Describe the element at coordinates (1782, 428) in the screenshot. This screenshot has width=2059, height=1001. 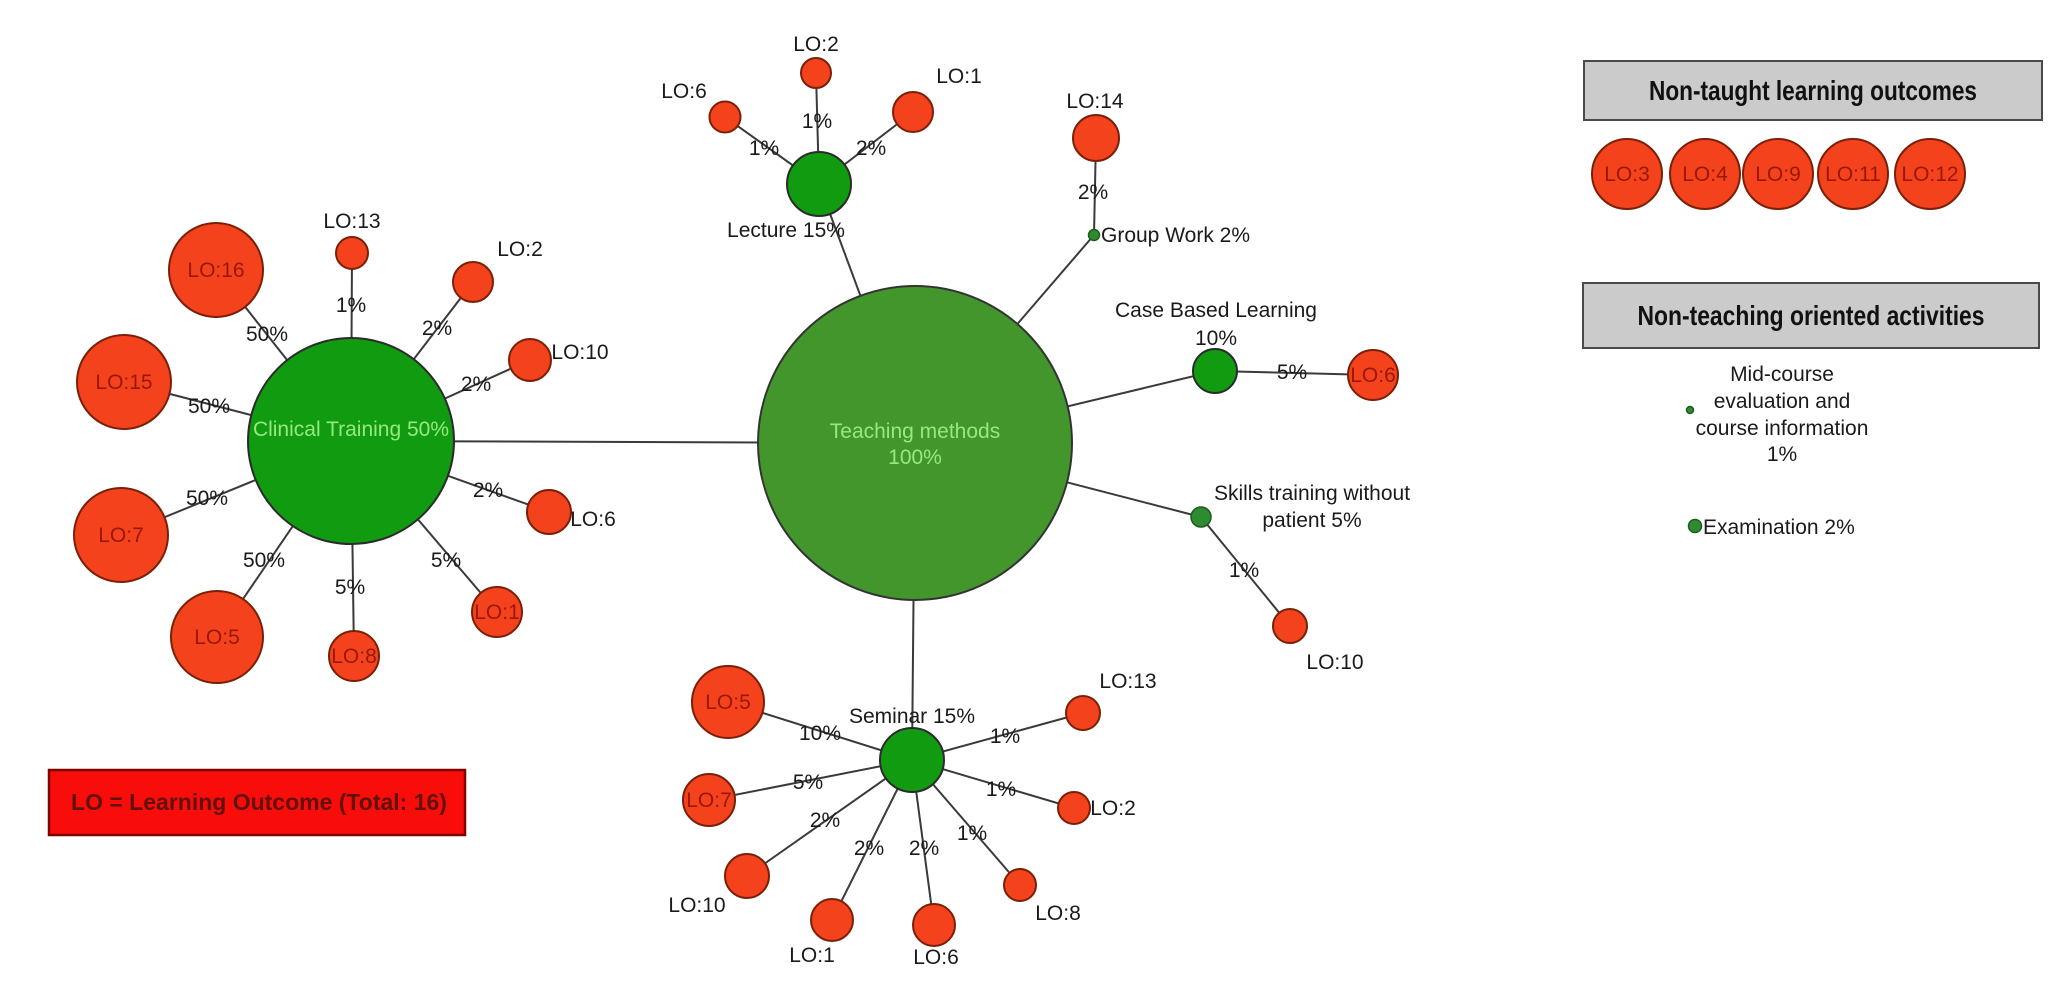
I see `svg-text: course information` at that location.